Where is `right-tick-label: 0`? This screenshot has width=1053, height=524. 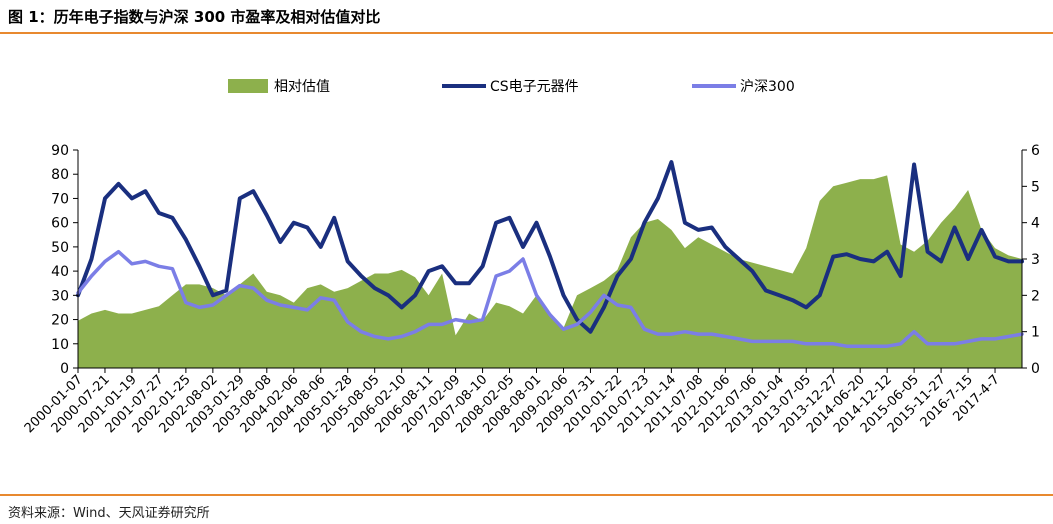
right-tick-label: 0 is located at coordinates (1035, 369).